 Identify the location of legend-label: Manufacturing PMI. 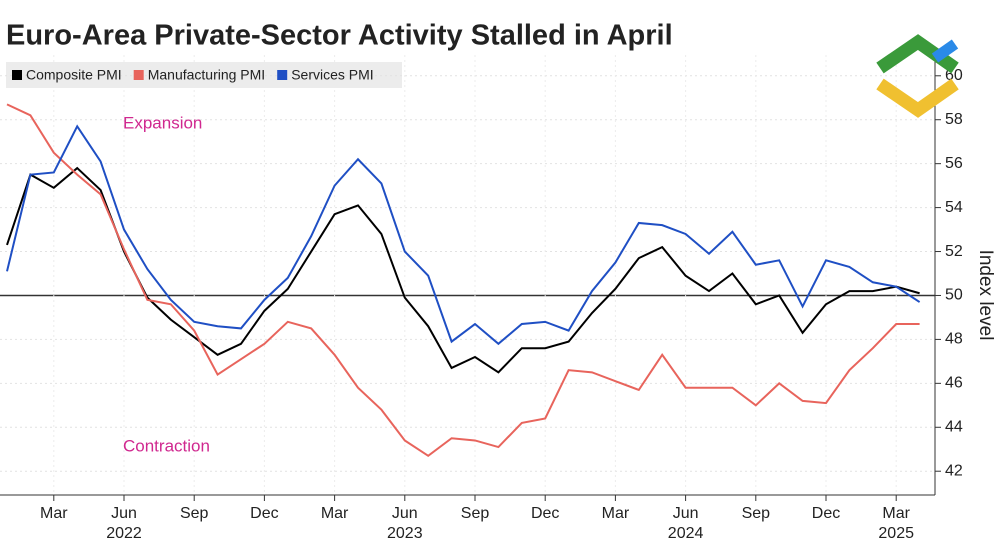
(207, 75).